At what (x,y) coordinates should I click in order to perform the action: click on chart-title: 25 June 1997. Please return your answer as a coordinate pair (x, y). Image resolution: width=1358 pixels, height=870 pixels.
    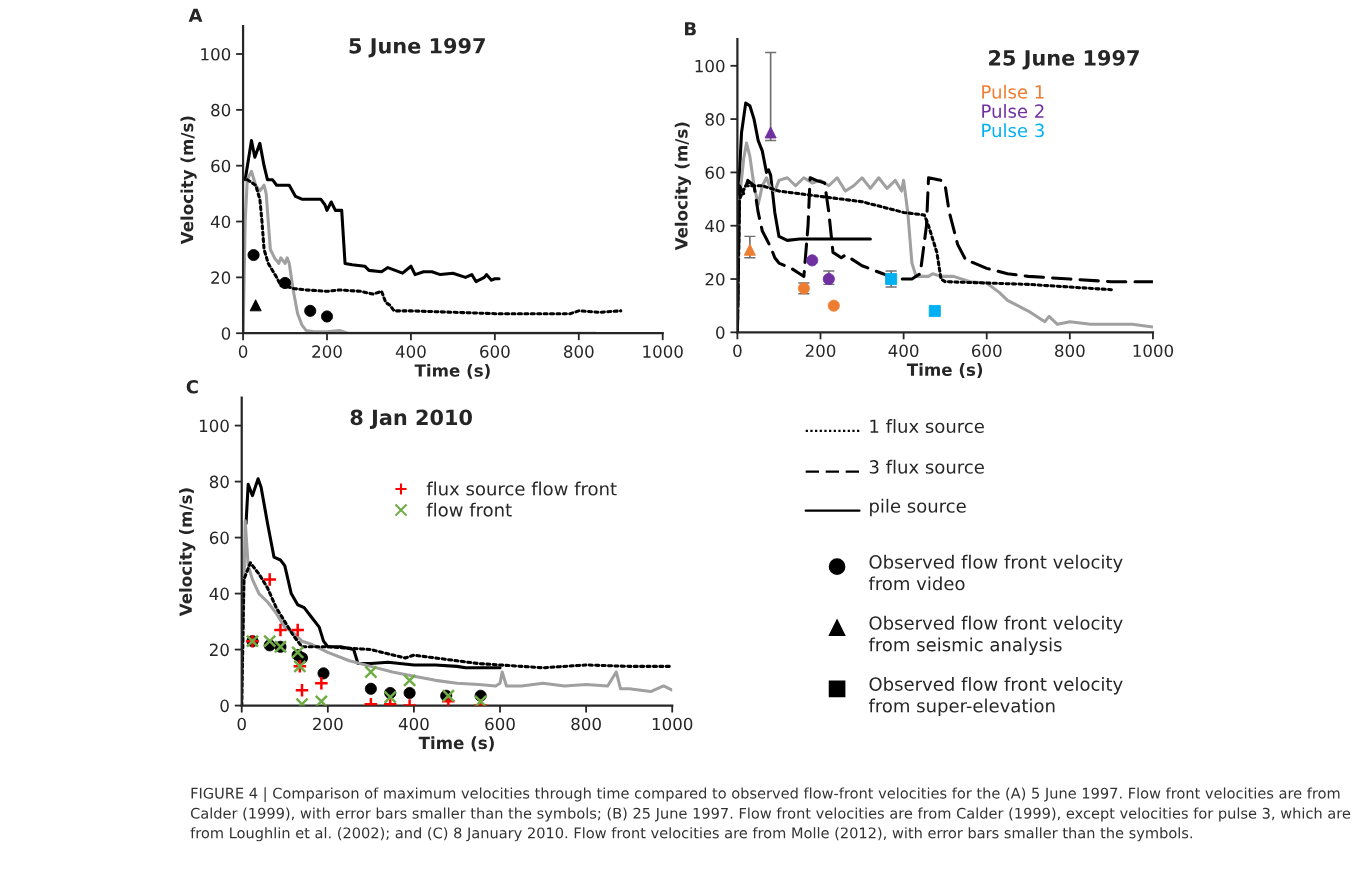
    Looking at the image, I should click on (1064, 59).